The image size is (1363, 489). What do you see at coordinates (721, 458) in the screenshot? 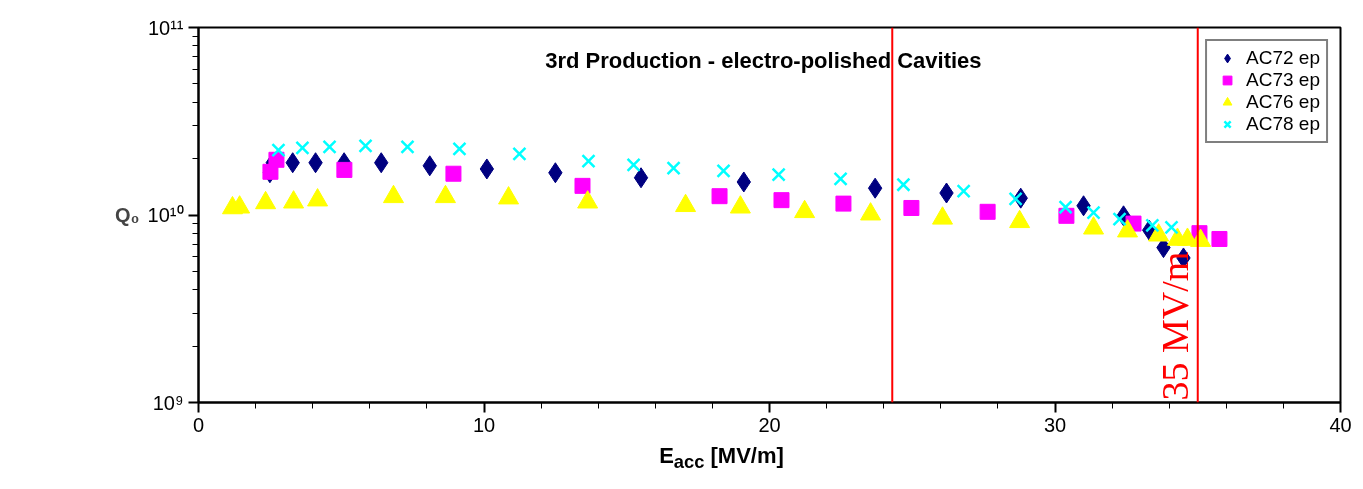
I see `x-axis-title: E$_{acc}$ [MV/m]` at bounding box center [721, 458].